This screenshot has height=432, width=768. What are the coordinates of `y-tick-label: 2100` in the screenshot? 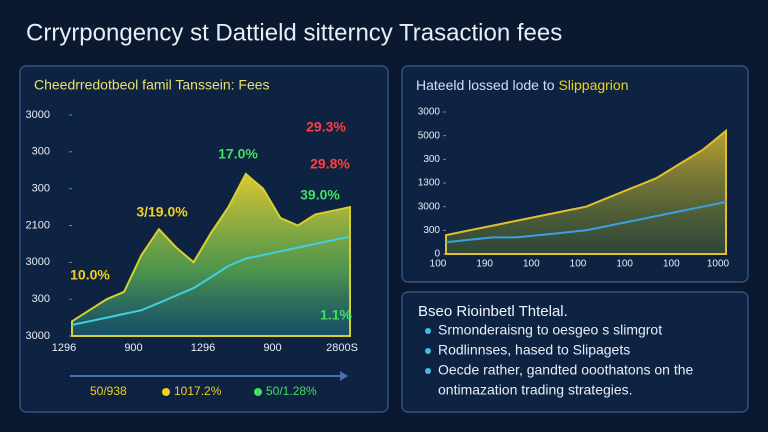 It's located at (38, 225).